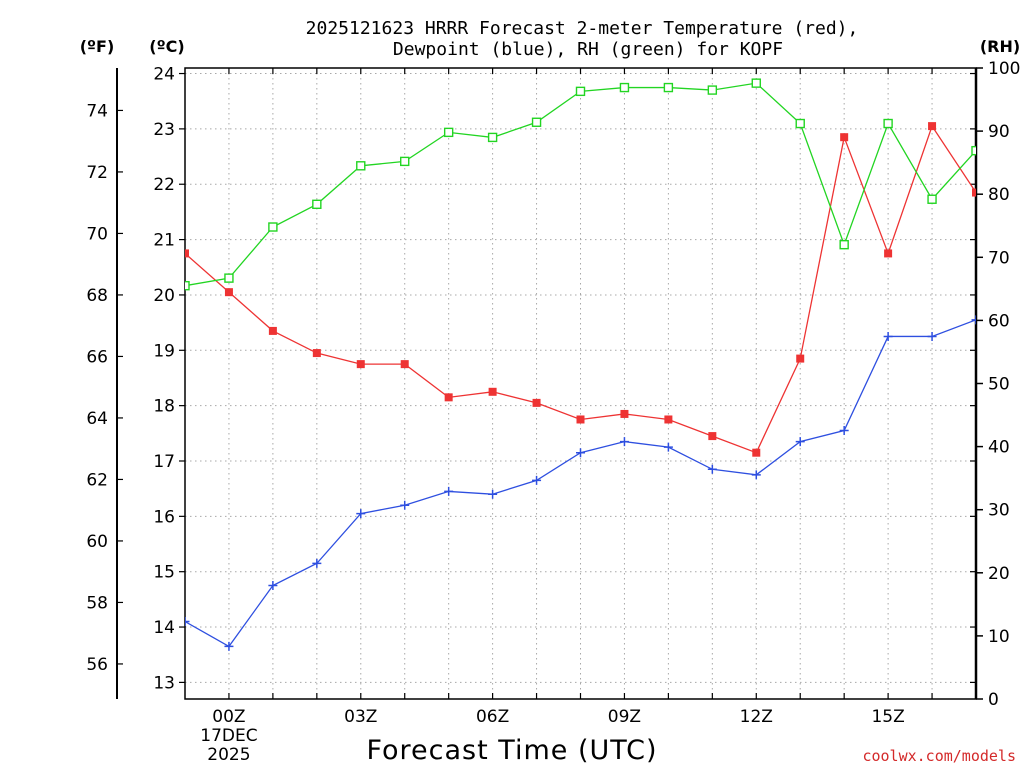 The image size is (1024, 768). What do you see at coordinates (999, 448) in the screenshot?
I see `rh-tick-label: 40` at bounding box center [999, 448].